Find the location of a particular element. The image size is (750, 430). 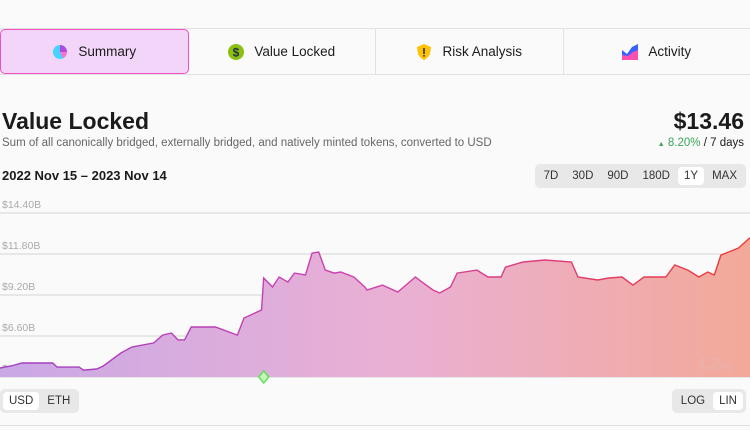

change-period: / 7 days is located at coordinates (722, 143).